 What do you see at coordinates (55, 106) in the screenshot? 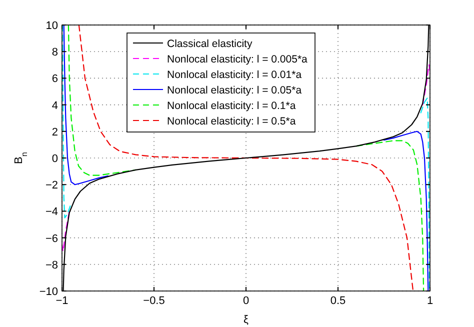
I see `y-tick-label: 4` at bounding box center [55, 106].